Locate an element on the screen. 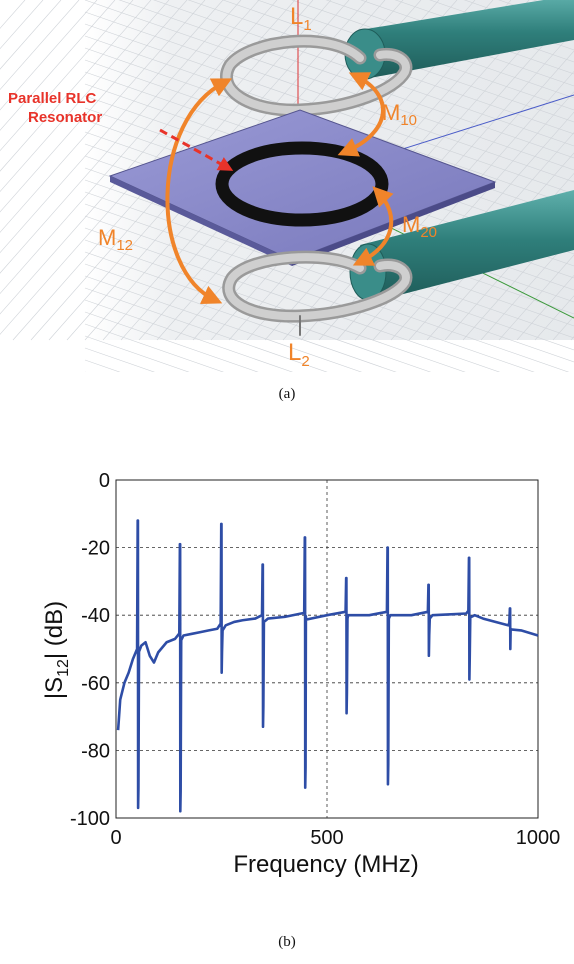 The image size is (574, 964). upper-loop-l1 is located at coordinates (316, 75).